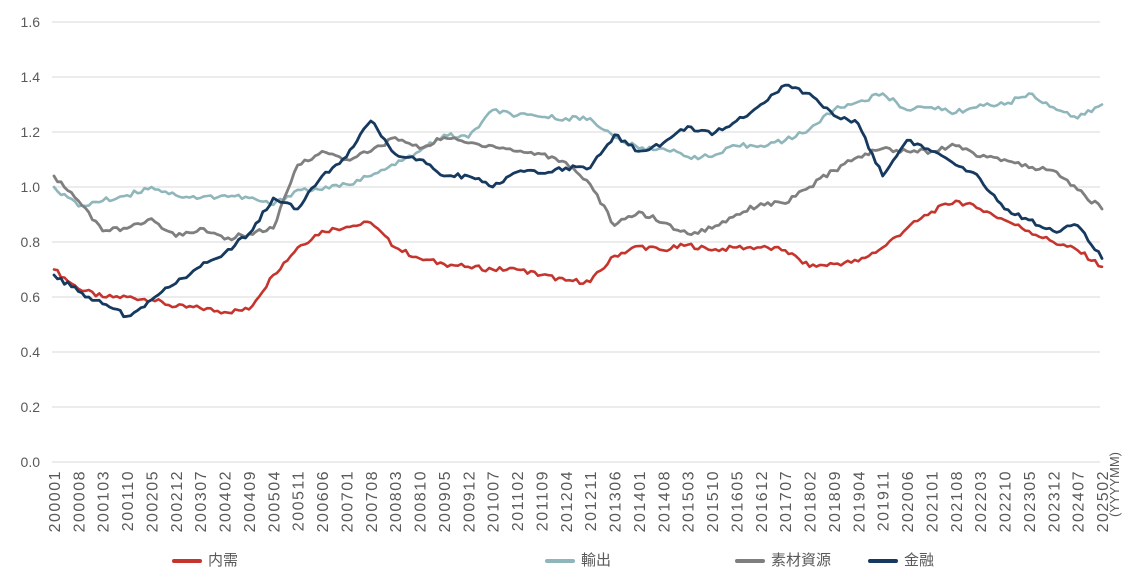 The image size is (1124, 582). I want to click on y-tick-label: 1.2, so click(31, 132).